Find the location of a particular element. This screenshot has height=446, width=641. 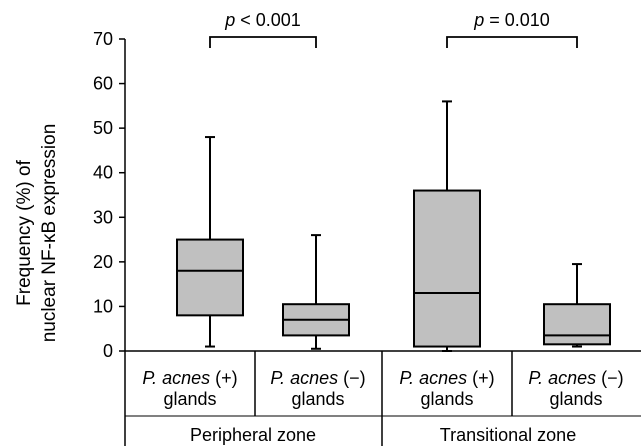

y-tick-label: 0 is located at coordinates (108, 351).